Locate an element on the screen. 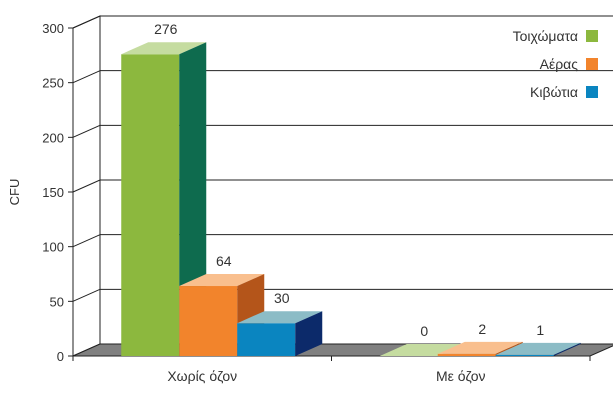  data-label: 0 is located at coordinates (424, 331).